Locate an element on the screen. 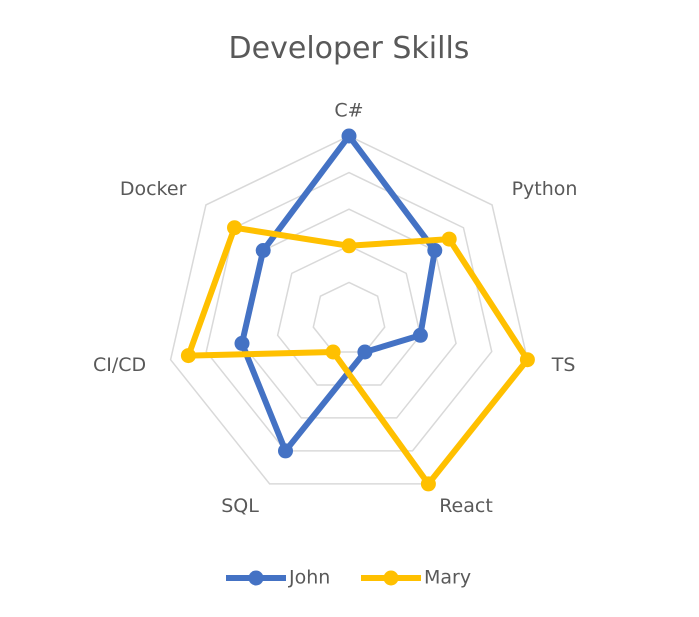 This screenshot has width=699, height=617. legend-label: John is located at coordinates (309, 578).